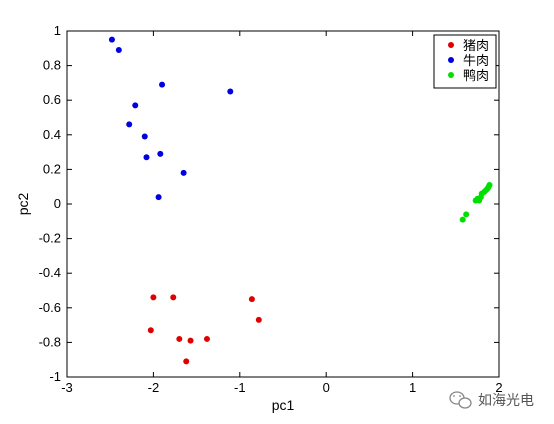 The height and width of the screenshot is (424, 554). What do you see at coordinates (326, 387) in the screenshot?
I see `x-tick-label: 0` at bounding box center [326, 387].